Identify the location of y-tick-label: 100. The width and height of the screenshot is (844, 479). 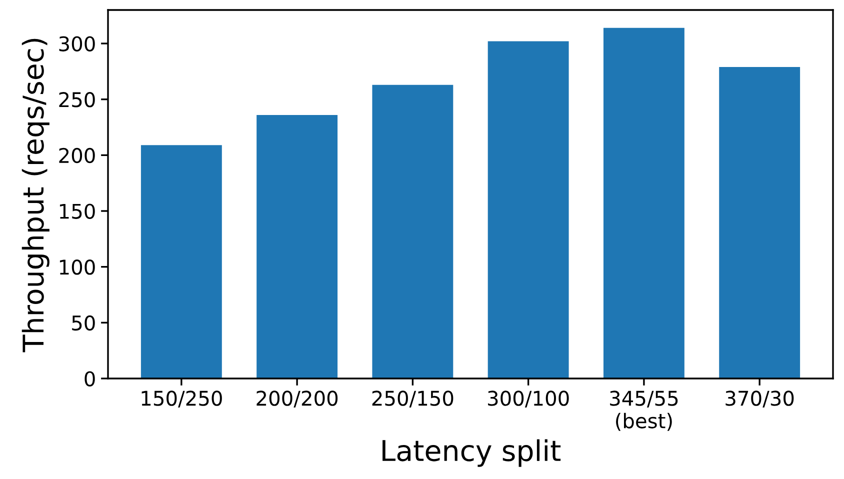
(77, 267).